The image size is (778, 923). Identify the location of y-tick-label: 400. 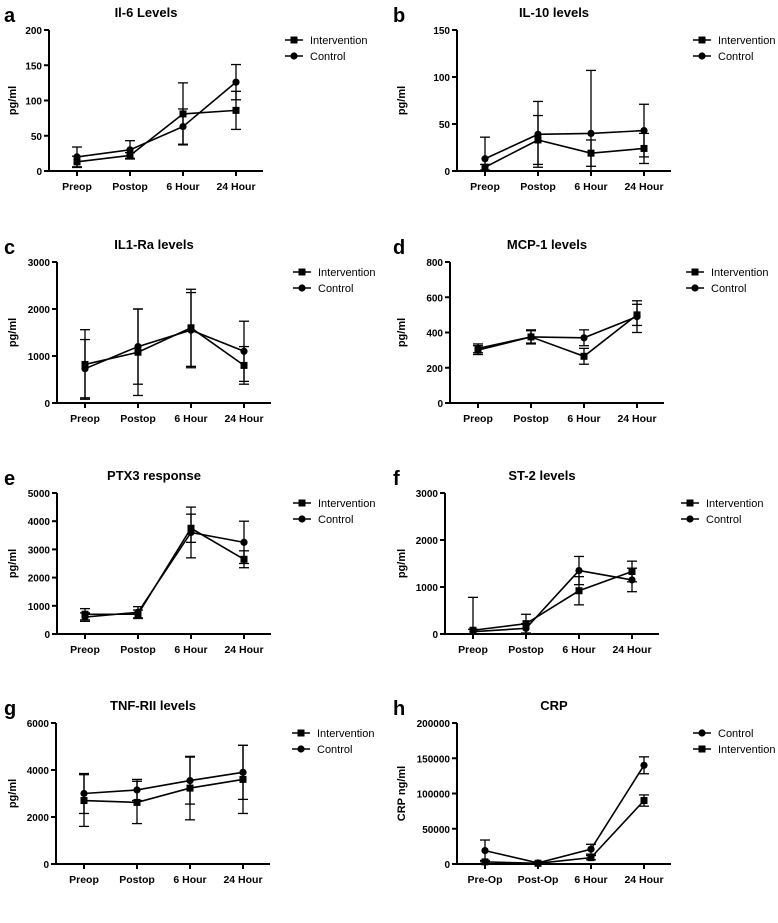
(434, 334).